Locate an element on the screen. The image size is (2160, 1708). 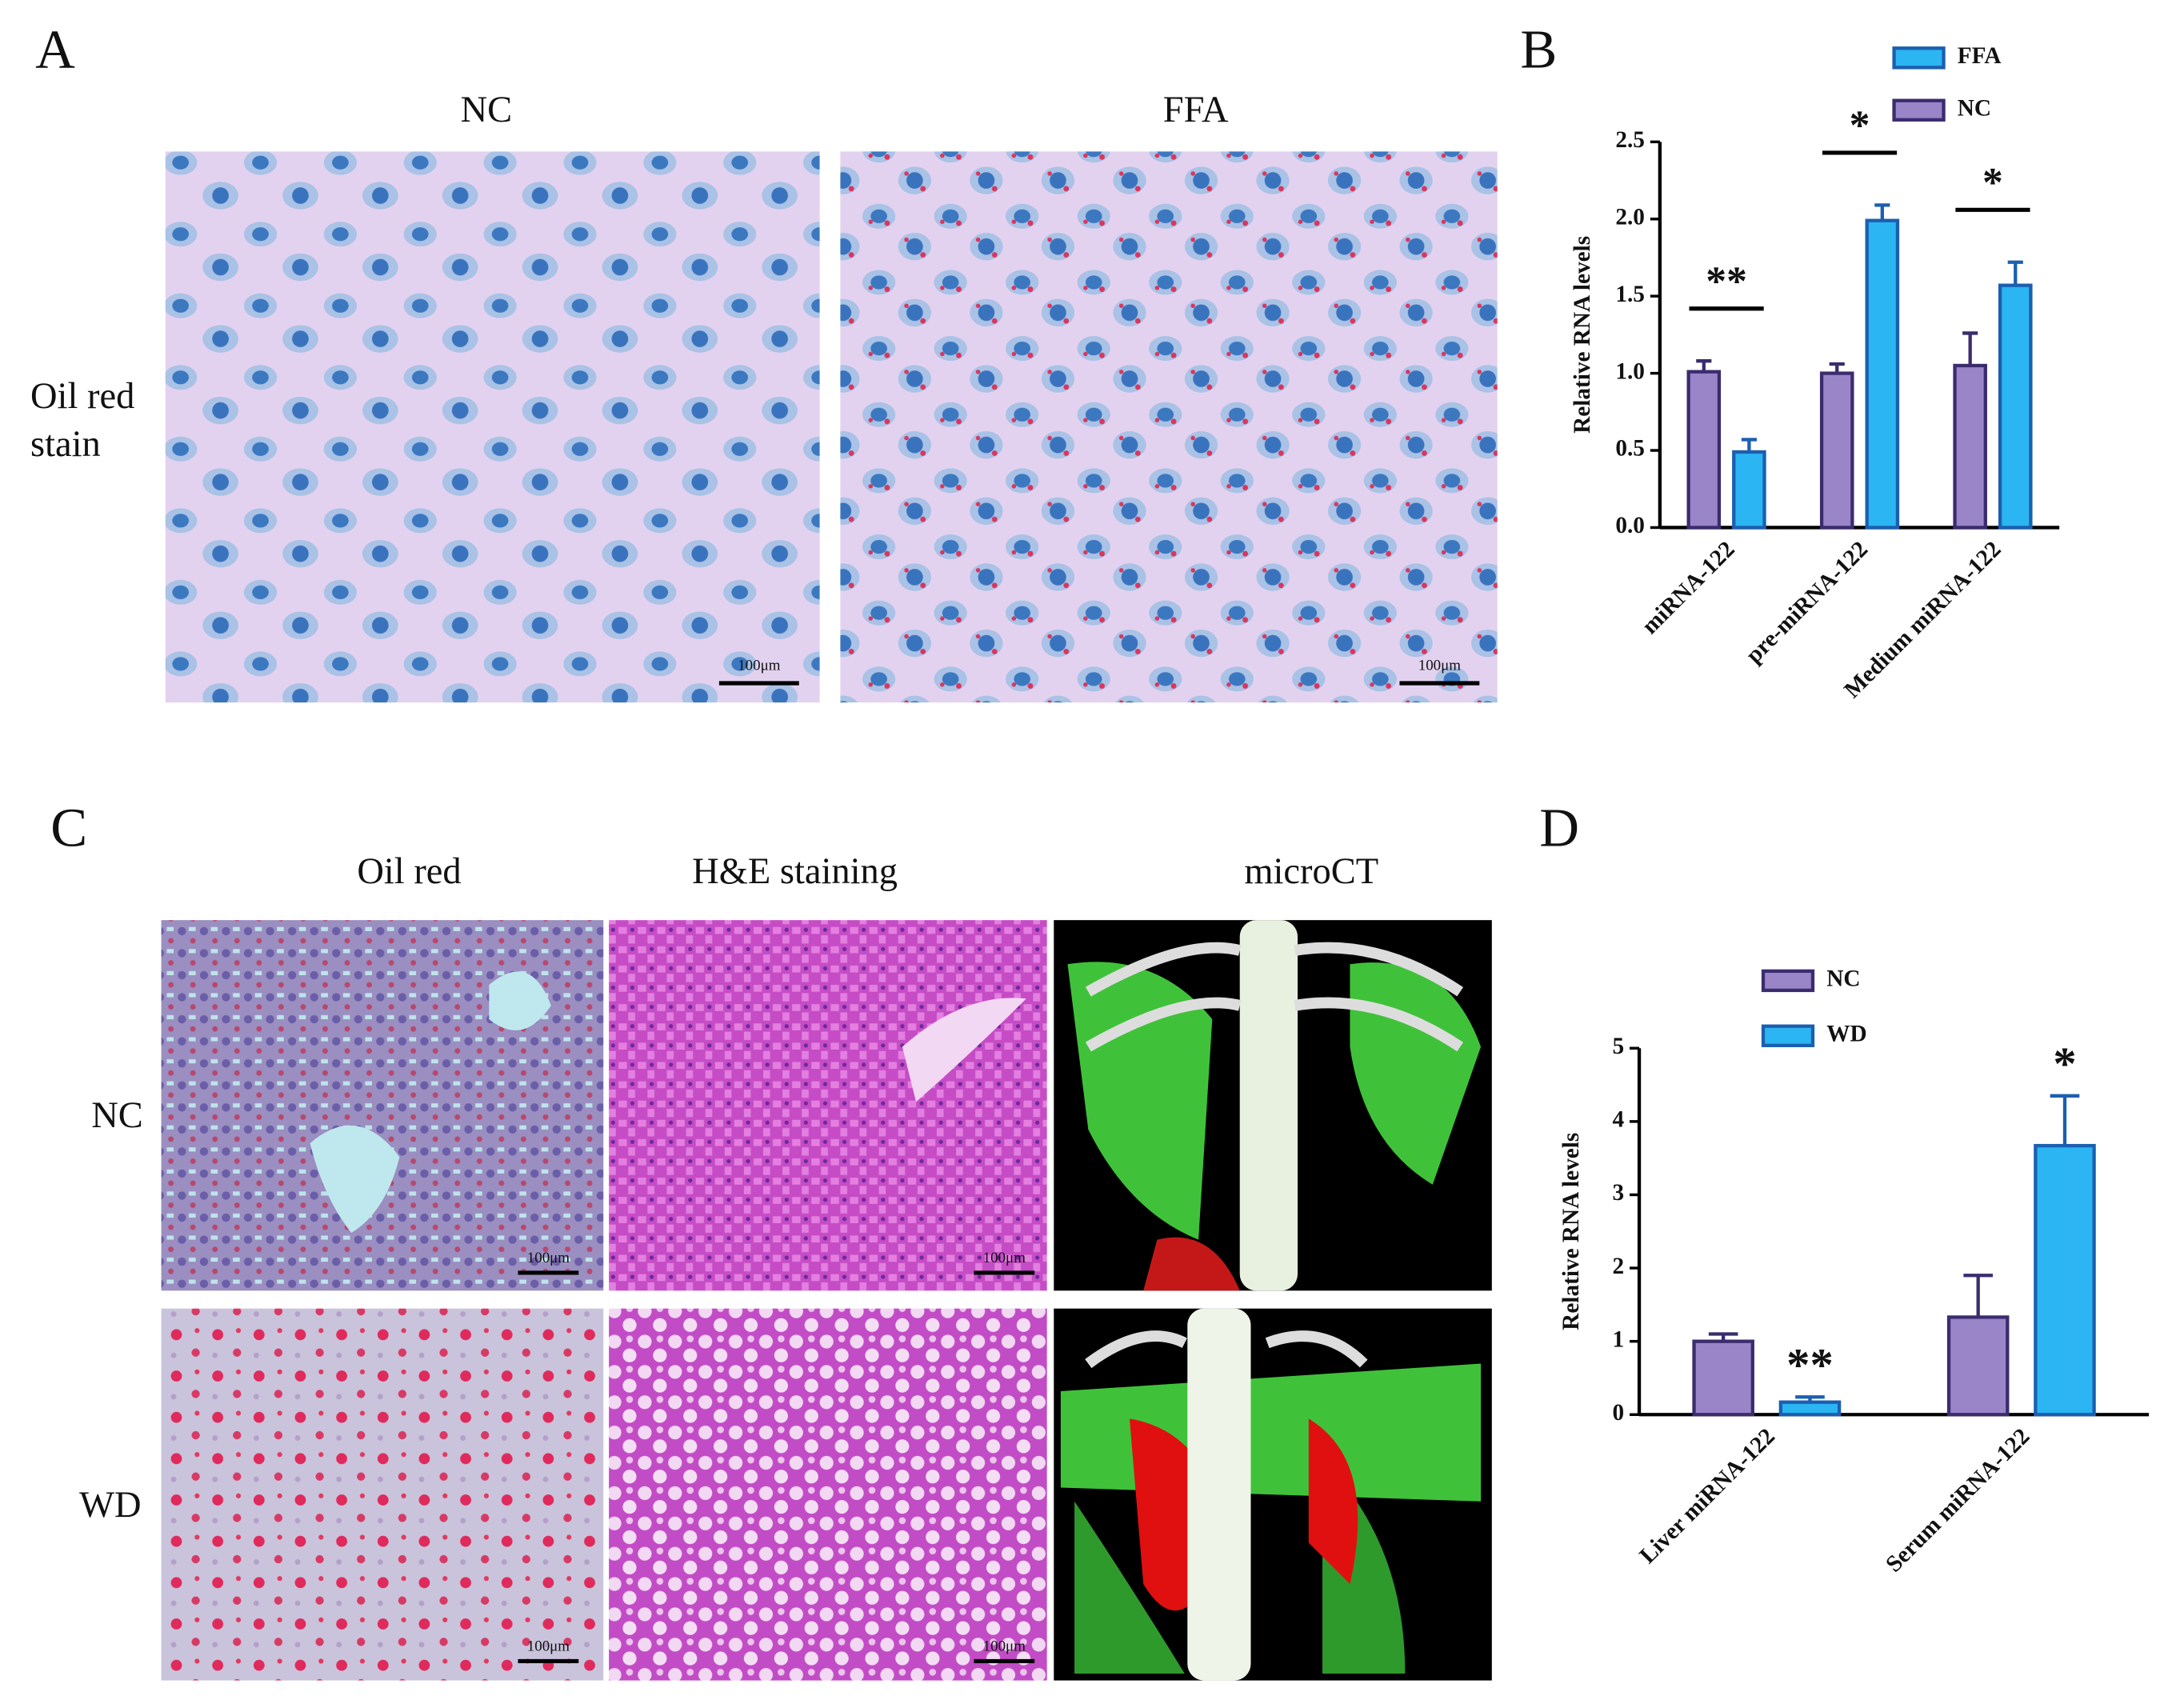
micro-ct is located at coordinates (1273, 1300).